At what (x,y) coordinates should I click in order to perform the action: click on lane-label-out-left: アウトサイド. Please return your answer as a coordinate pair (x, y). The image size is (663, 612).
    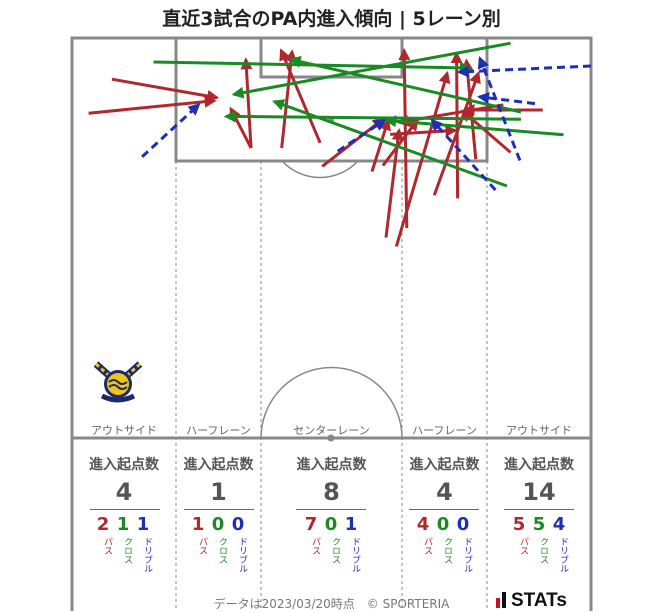
    Looking at the image, I should click on (124, 430).